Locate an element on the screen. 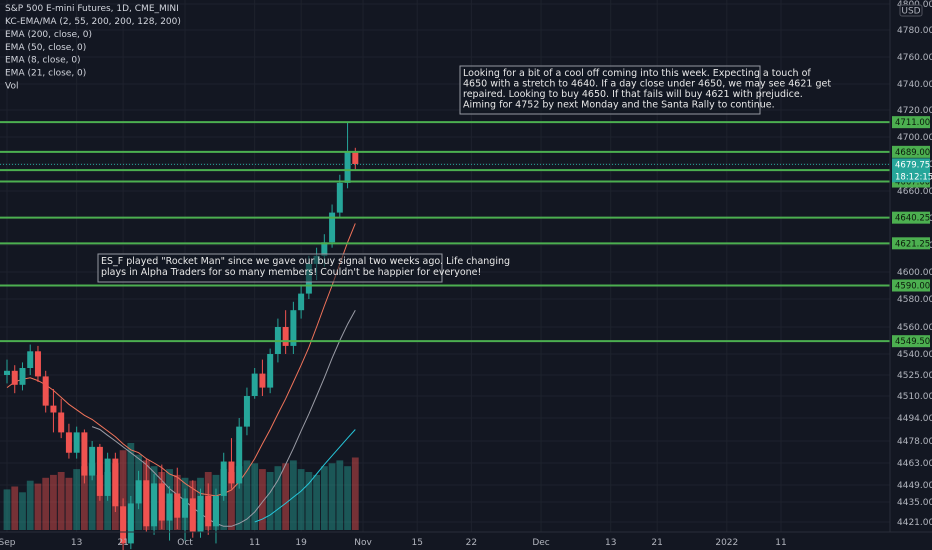 The width and height of the screenshot is (932, 550). currency-badge-box is located at coordinates (911, 10).